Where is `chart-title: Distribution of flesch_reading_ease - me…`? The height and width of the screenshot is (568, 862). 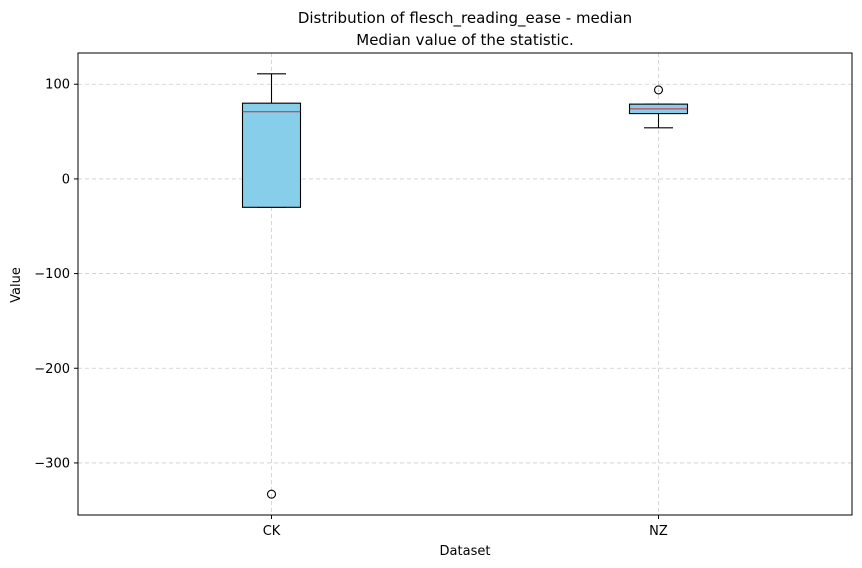 chart-title: Distribution of flesch_reading_ease - me… is located at coordinates (465, 18).